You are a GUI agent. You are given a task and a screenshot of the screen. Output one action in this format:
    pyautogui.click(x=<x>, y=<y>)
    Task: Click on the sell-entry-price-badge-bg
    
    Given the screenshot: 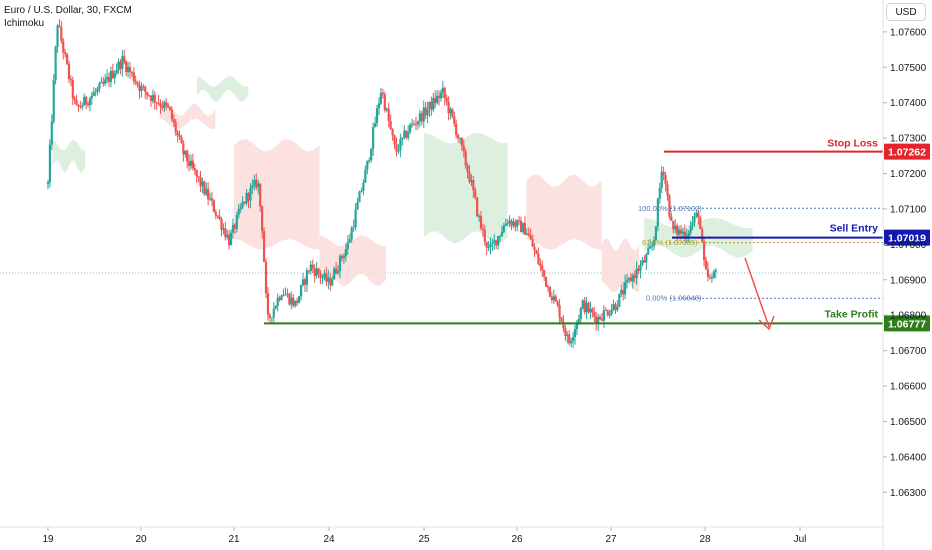 What is the action you would take?
    pyautogui.click(x=907, y=237)
    